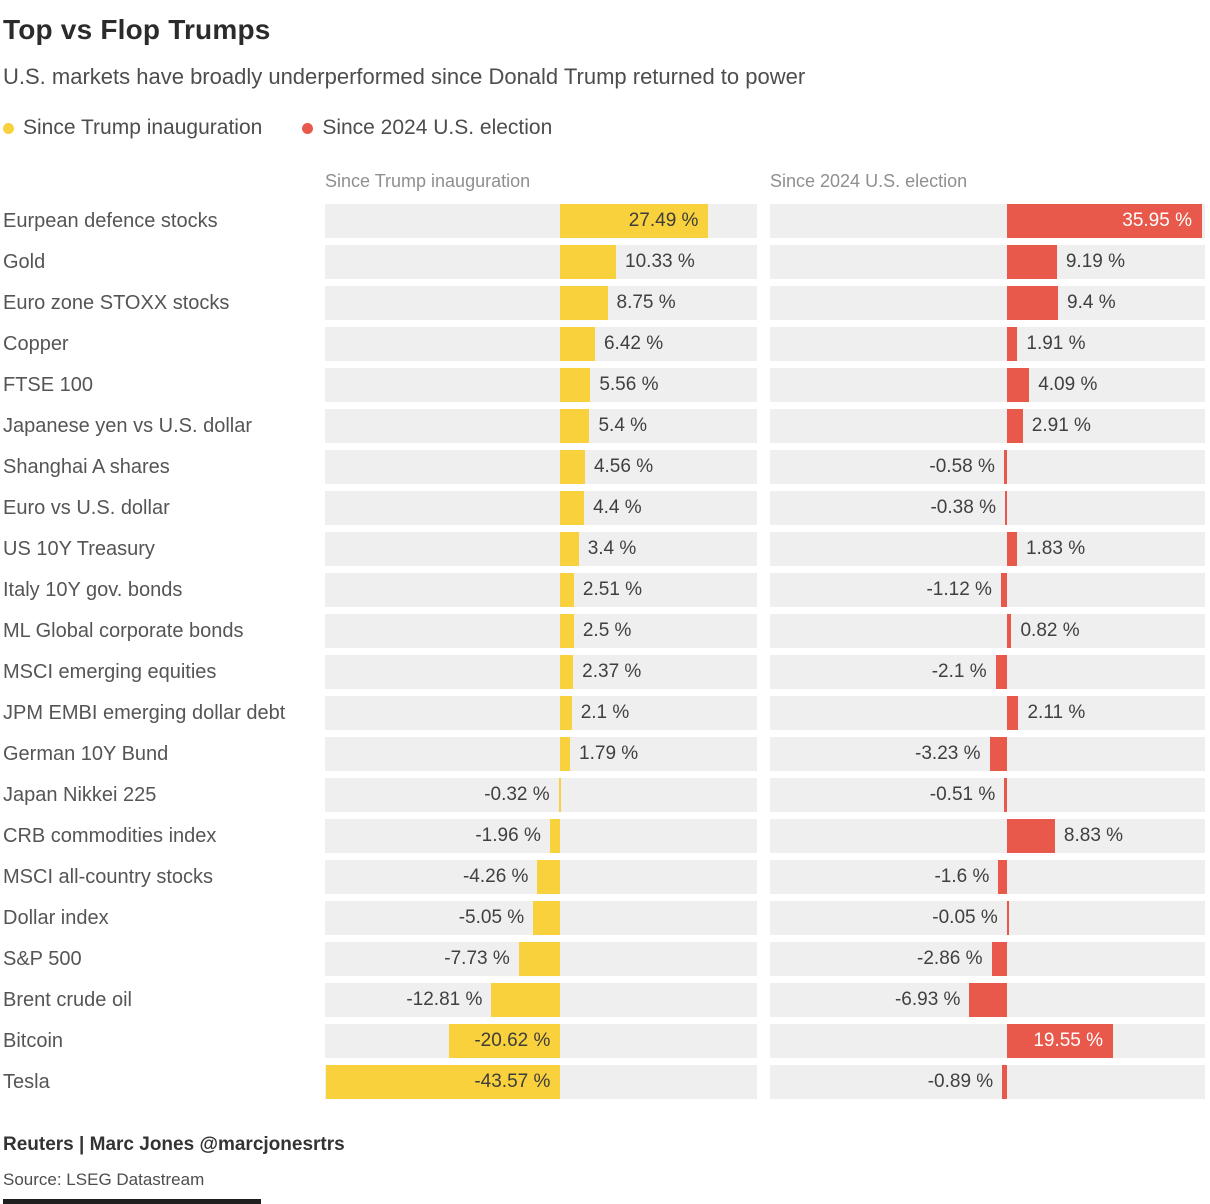  What do you see at coordinates (987, 303) in the screenshot?
I see `bar-track: 9.4 %` at bounding box center [987, 303].